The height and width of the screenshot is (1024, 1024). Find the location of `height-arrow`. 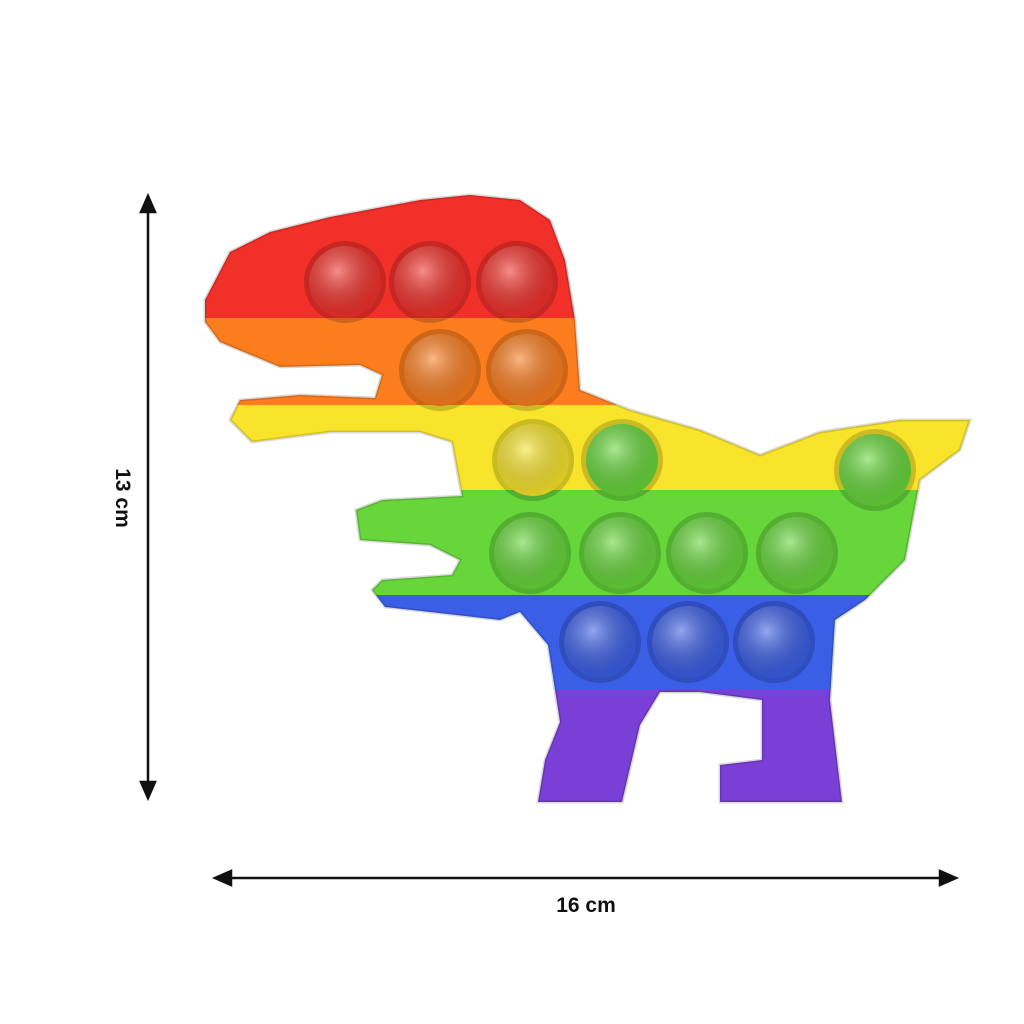

height-arrow is located at coordinates (148, 497).